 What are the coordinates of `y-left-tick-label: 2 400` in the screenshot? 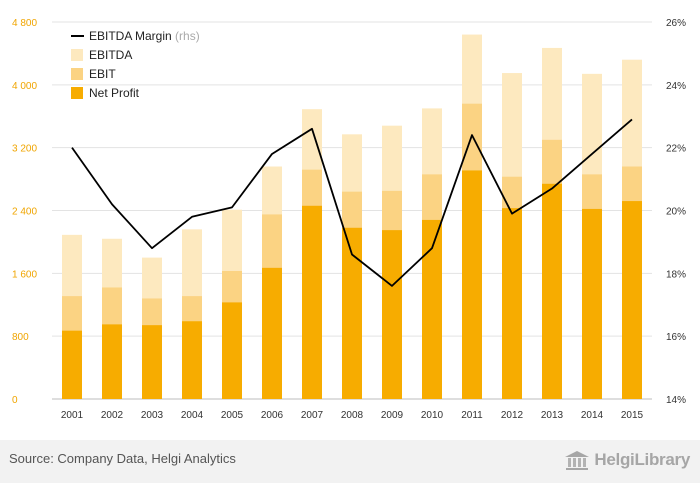 It's located at (24, 212).